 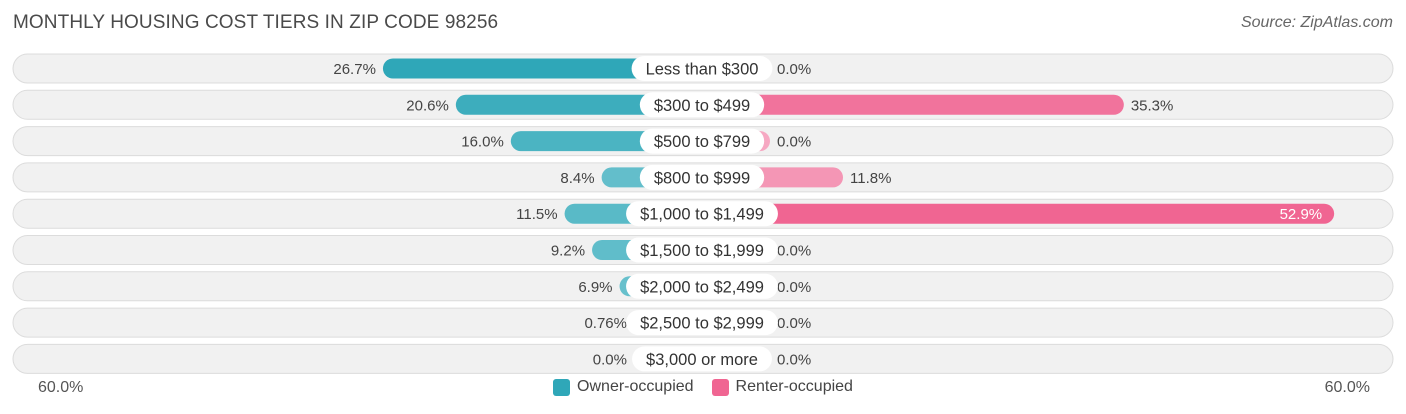 I want to click on category-label: $800 to $999, so click(x=702, y=178).